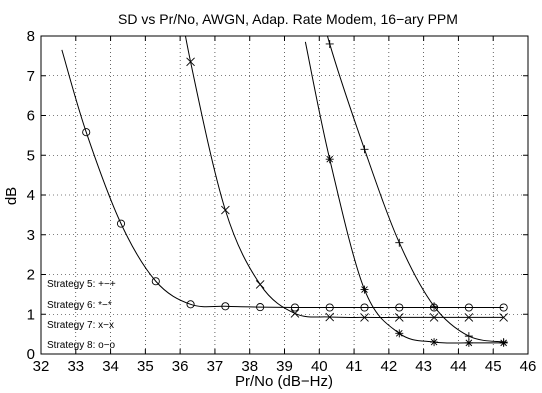  I want to click on x-tick-label: 42, so click(389, 366).